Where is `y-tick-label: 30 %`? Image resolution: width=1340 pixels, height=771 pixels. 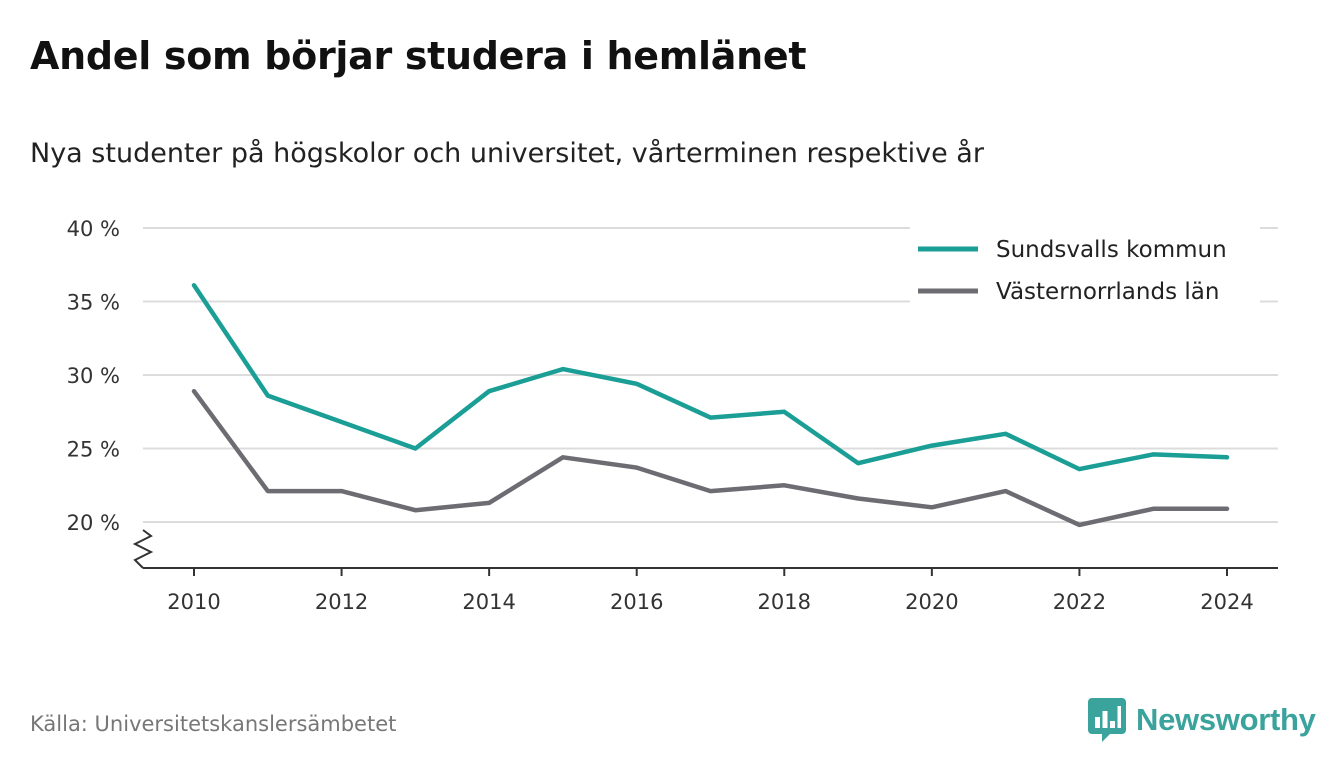 y-tick-label: 30 % is located at coordinates (93, 376).